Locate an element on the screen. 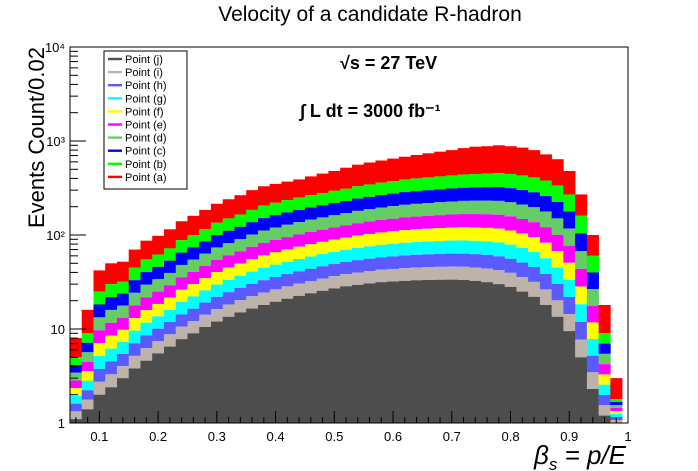 This screenshot has height=471, width=698. annotation-luminosity-text: ∫ L dt = 3000 fb⁻¹ is located at coordinates (370, 111).